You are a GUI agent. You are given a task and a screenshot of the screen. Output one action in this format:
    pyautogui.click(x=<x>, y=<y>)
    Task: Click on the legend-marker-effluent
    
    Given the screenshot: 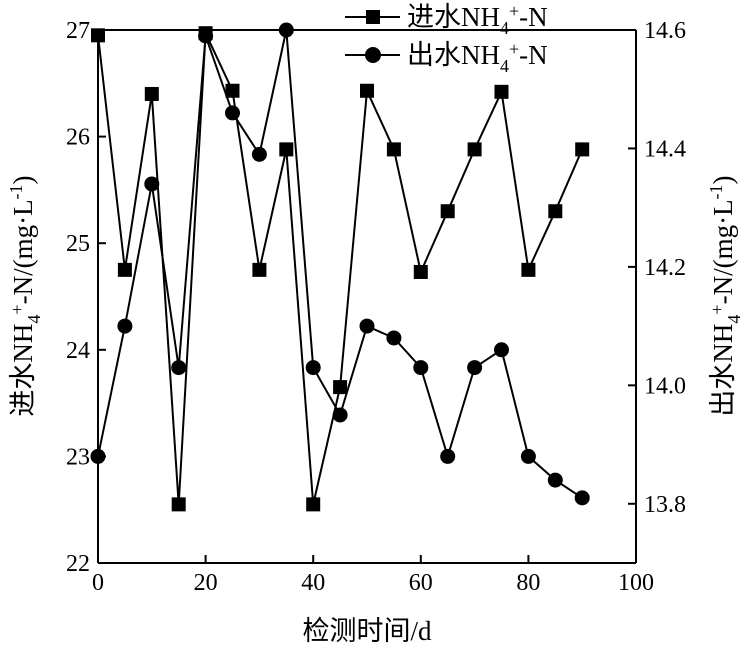 What is the action you would take?
    pyautogui.click(x=373, y=55)
    